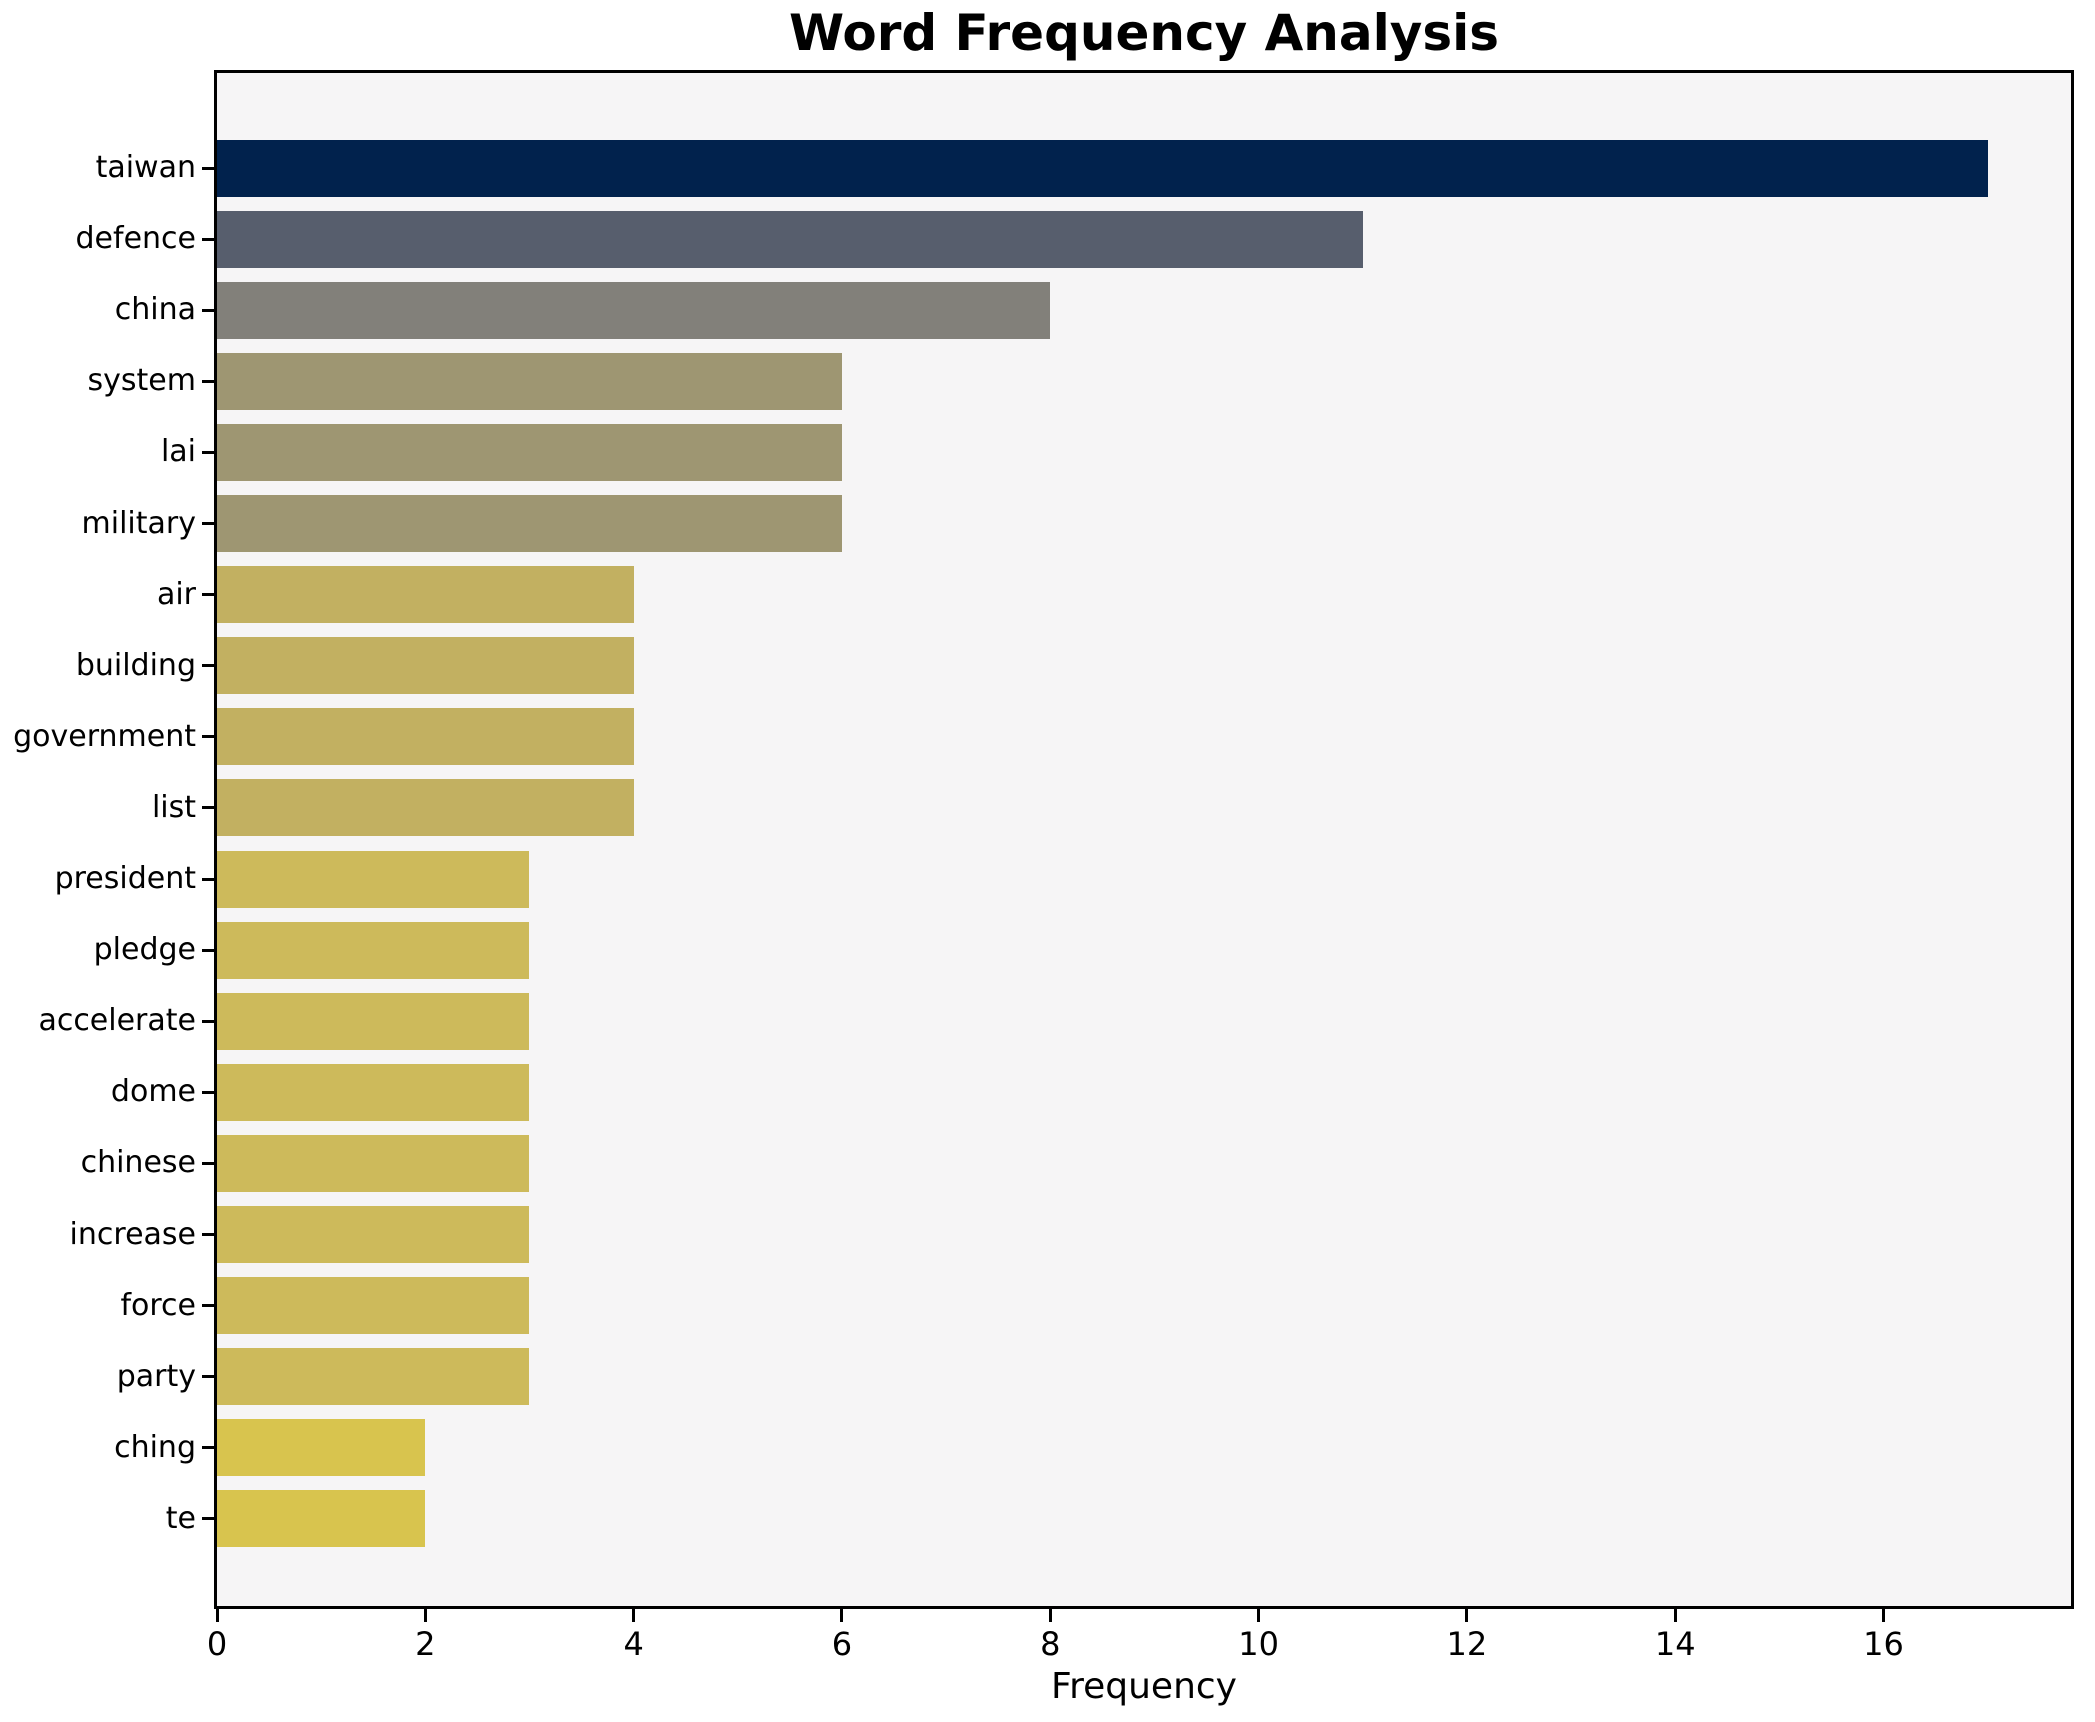 The width and height of the screenshot is (2095, 1722). What do you see at coordinates (138, 1163) in the screenshot?
I see `y-tick-label-chinese: chinese` at bounding box center [138, 1163].